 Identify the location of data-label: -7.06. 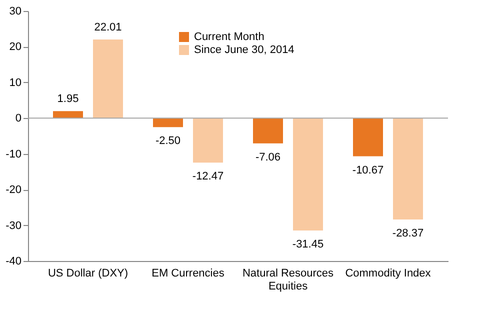
(268, 157).